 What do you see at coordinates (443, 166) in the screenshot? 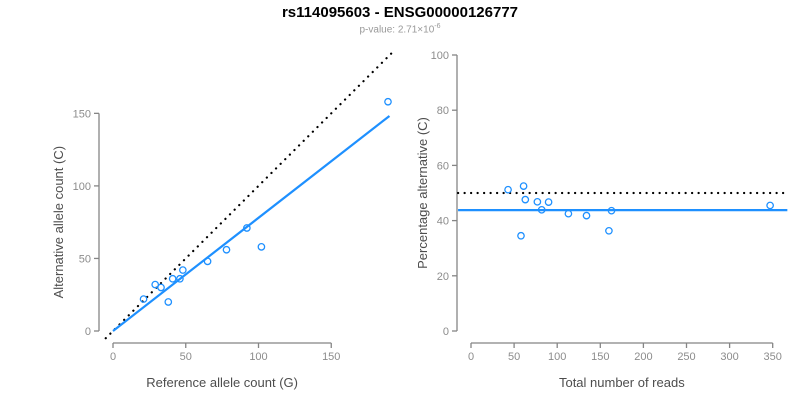
I see `y-tick-label: 60` at bounding box center [443, 166].